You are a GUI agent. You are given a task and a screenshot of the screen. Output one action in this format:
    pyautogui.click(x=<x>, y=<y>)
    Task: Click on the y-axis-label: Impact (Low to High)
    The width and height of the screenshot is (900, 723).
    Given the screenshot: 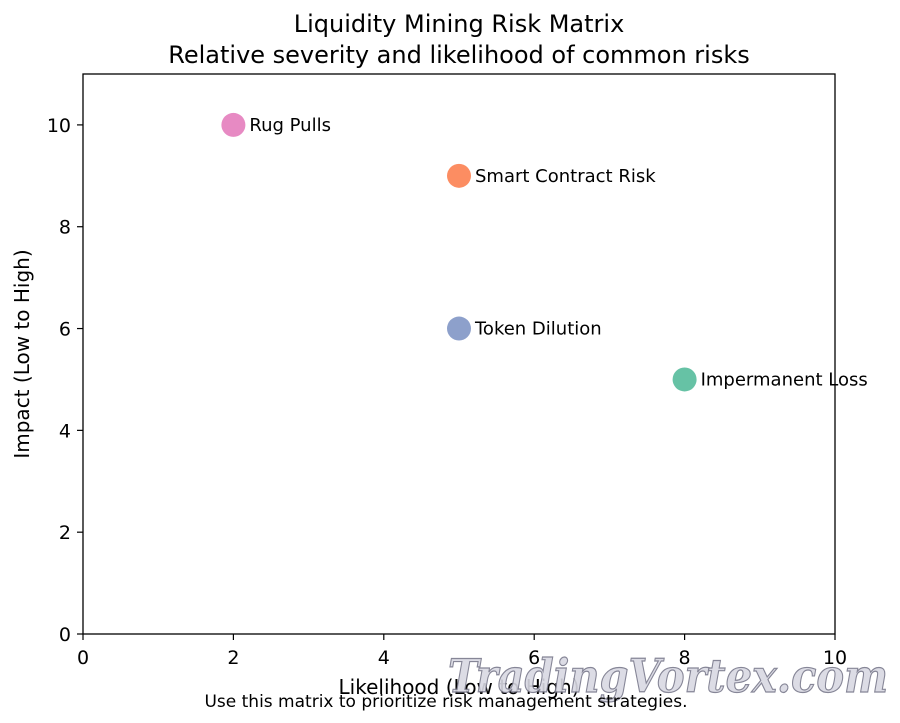 What is the action you would take?
    pyautogui.click(x=22, y=353)
    